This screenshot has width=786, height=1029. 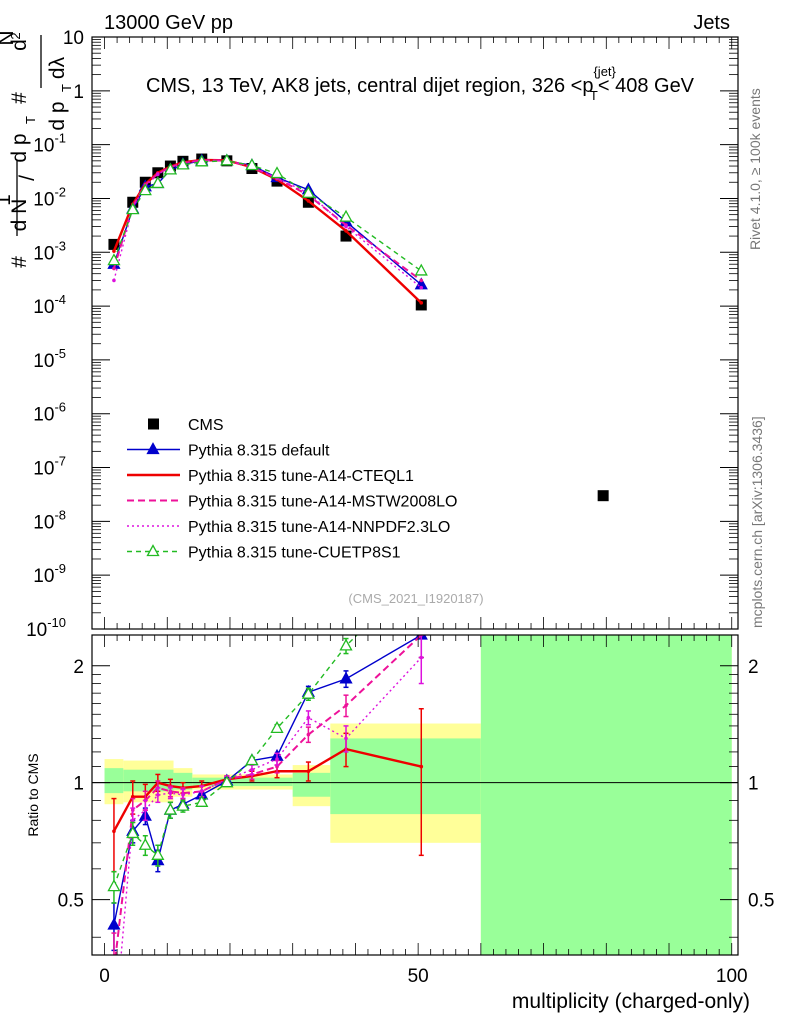 I want to click on tick-exp: -7, so click(x=60, y=461).